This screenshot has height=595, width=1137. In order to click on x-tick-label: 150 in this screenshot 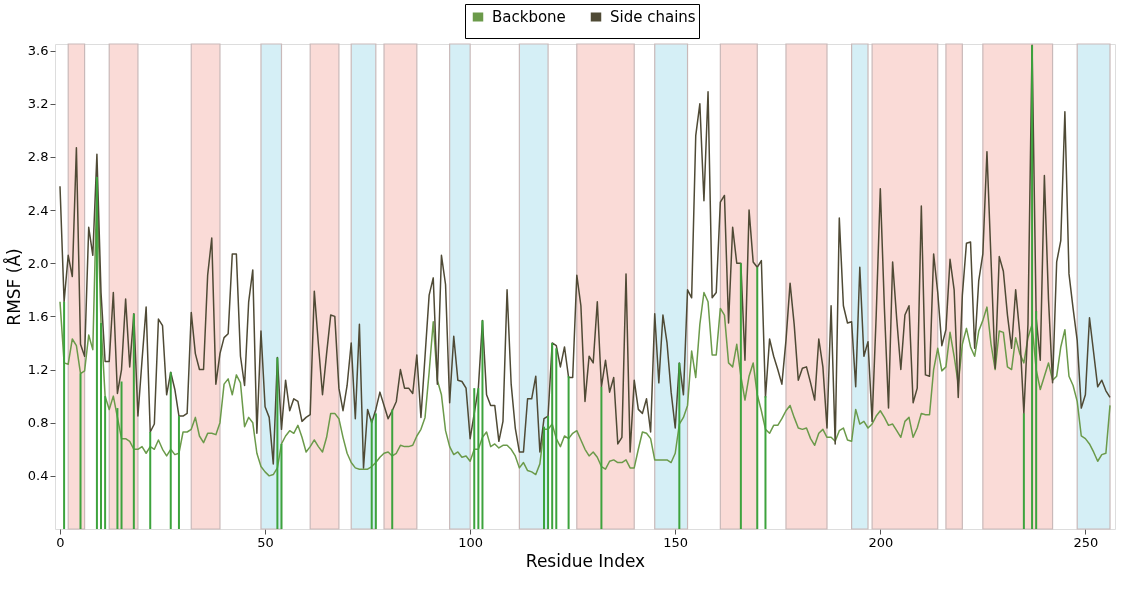, I will do `click(676, 542)`.